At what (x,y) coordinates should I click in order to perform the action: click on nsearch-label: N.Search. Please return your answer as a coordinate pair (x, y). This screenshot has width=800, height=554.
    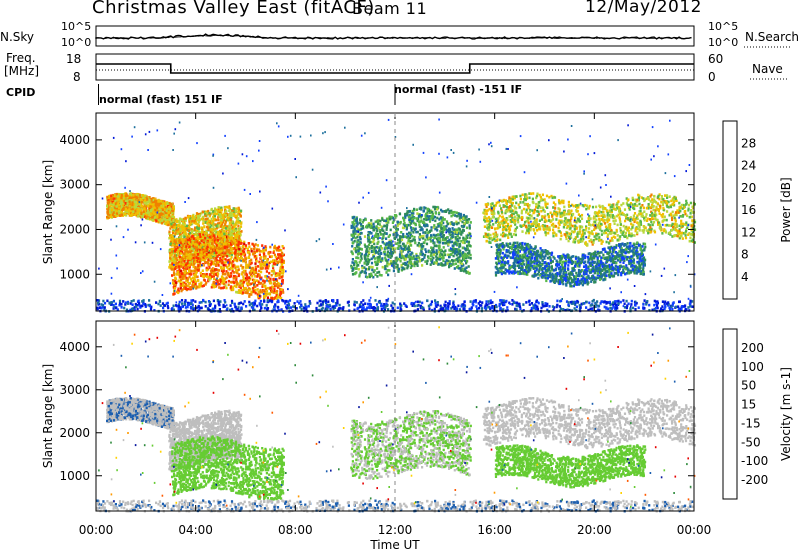
    Looking at the image, I should click on (772, 37).